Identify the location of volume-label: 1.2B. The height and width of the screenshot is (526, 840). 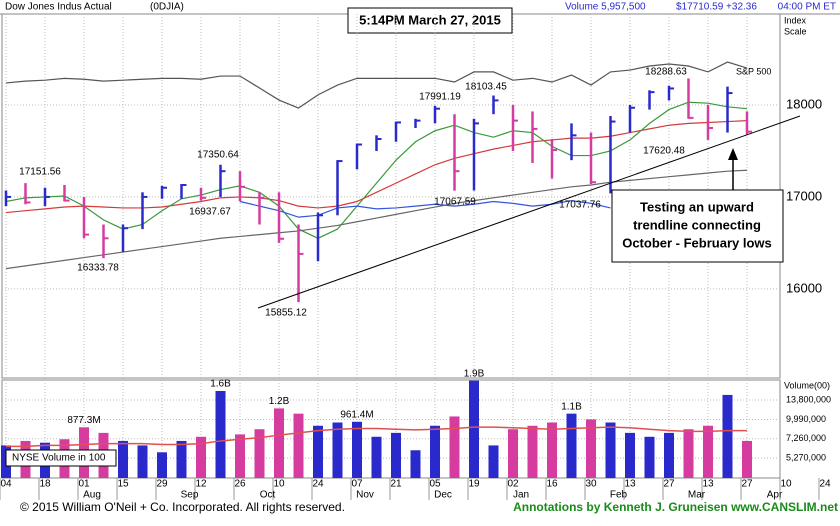
(279, 401).